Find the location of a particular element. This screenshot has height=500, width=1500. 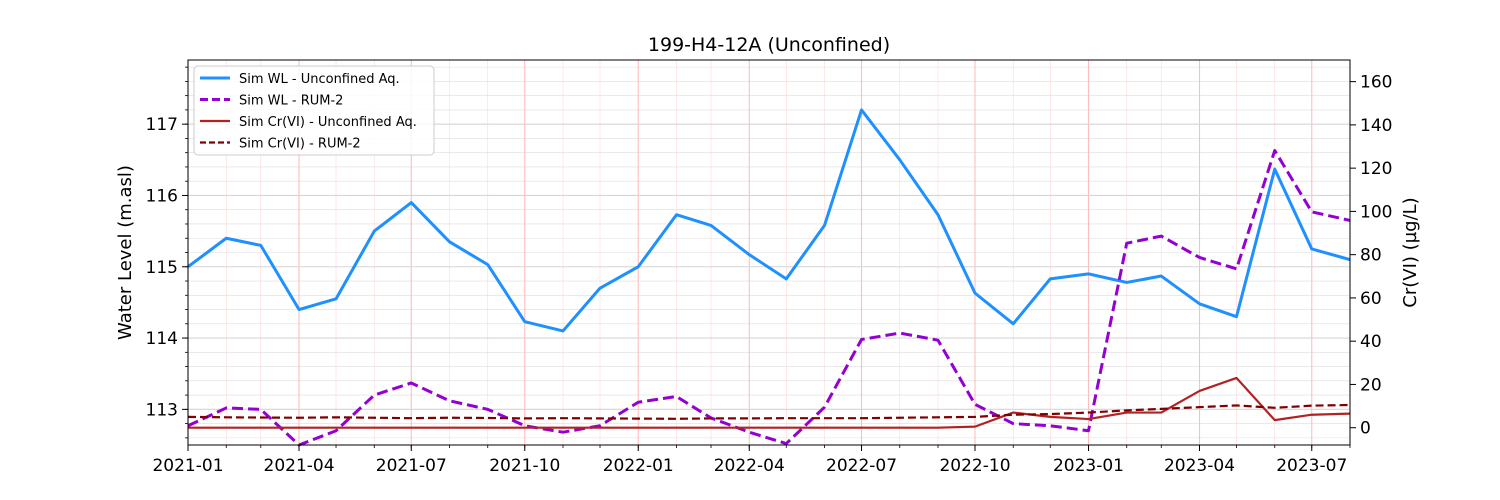

y-left-axis-label: Water Level (m.asl) is located at coordinates (125, 252).